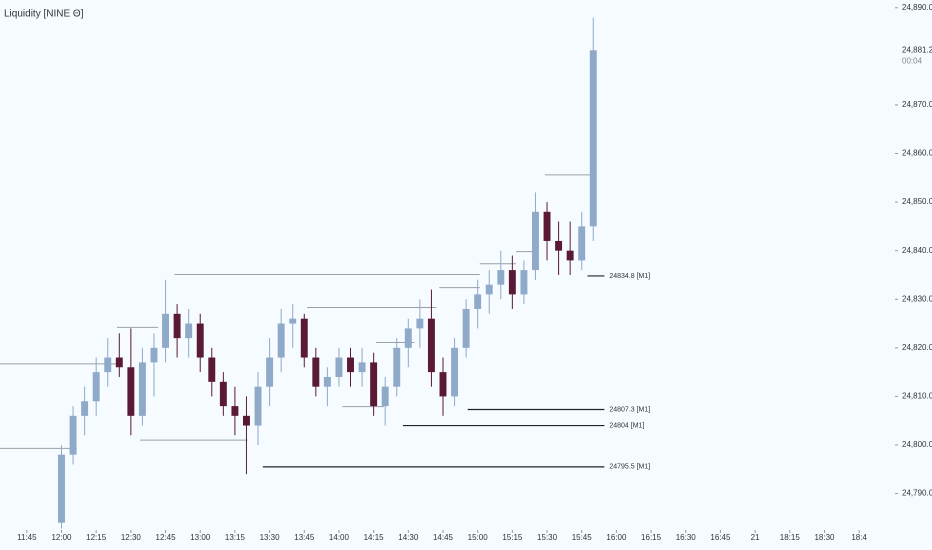  What do you see at coordinates (61, 537) in the screenshot?
I see `x-tick-label: 12:00` at bounding box center [61, 537].